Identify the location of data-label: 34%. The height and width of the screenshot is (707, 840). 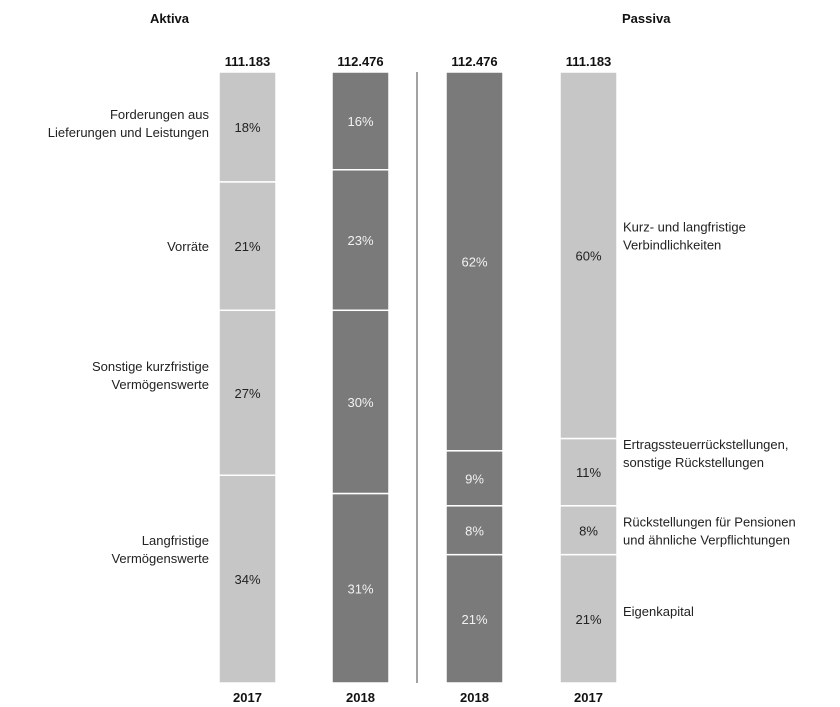
(247, 579).